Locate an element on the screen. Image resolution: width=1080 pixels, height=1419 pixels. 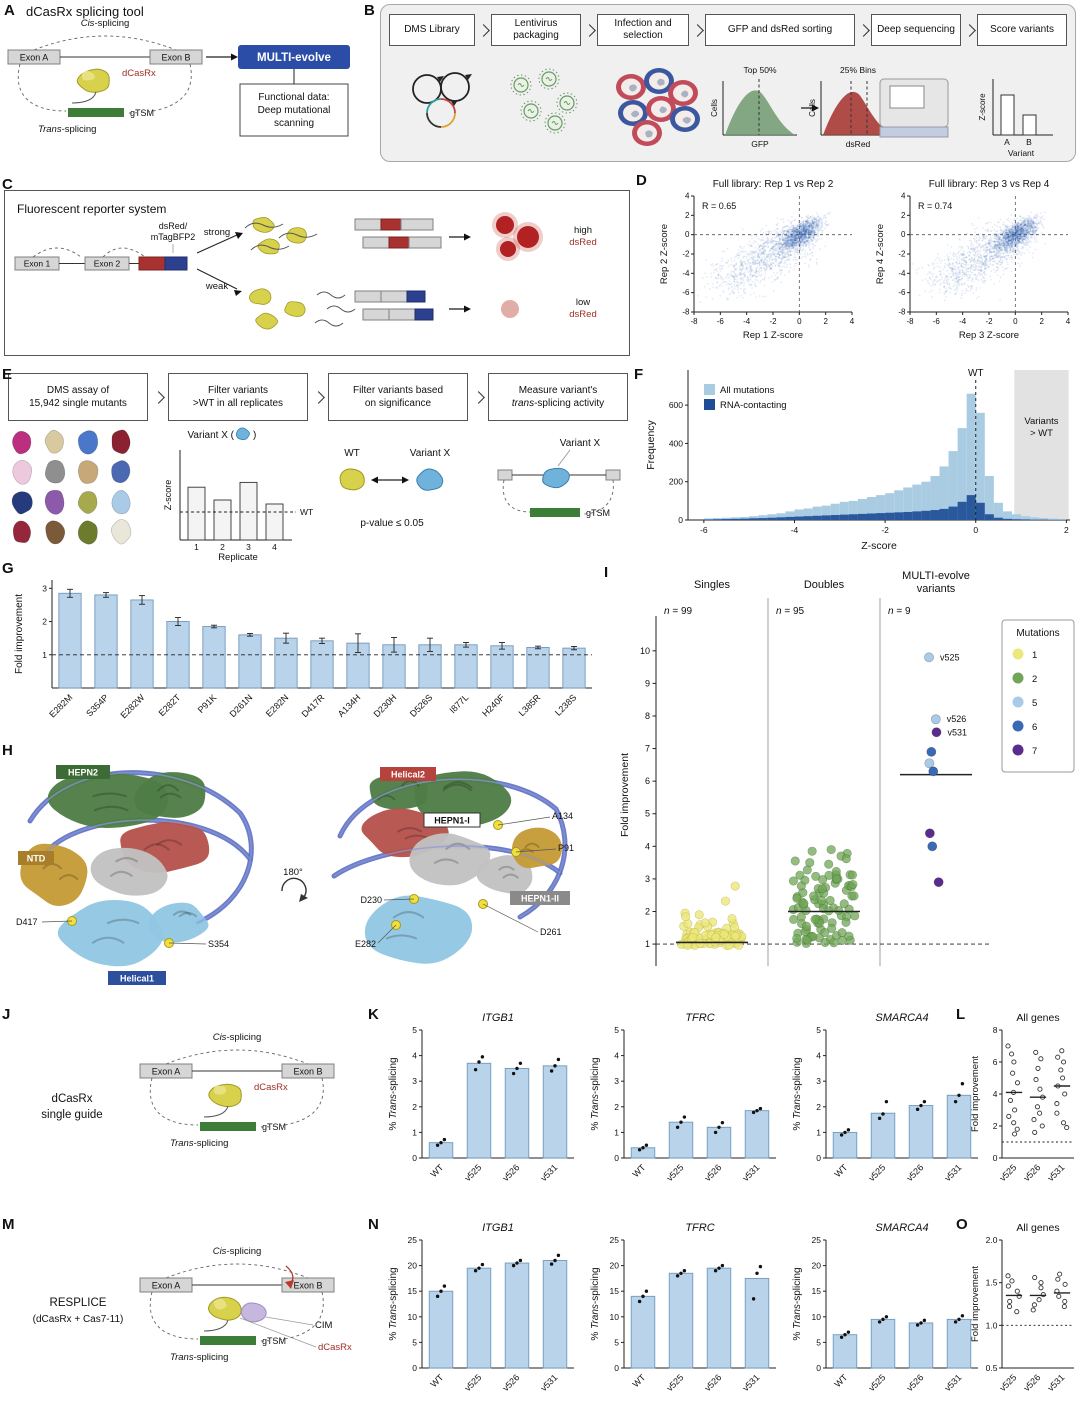
scatter-cloud is located at coordinates (763, 257).